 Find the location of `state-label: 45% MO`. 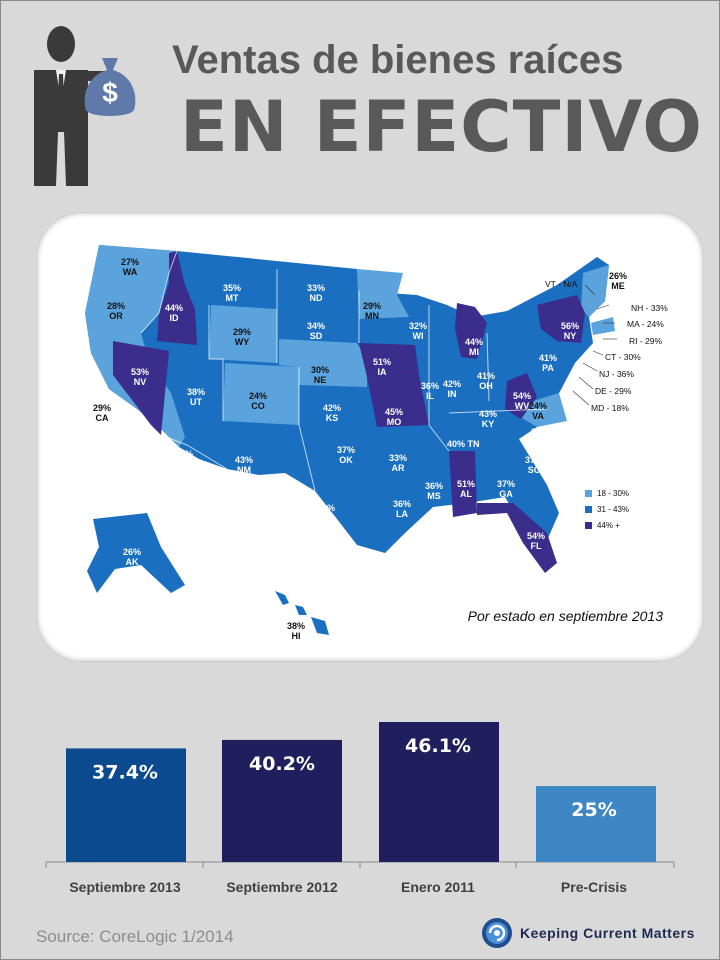

state-label: 45% MO is located at coordinates (394, 417).